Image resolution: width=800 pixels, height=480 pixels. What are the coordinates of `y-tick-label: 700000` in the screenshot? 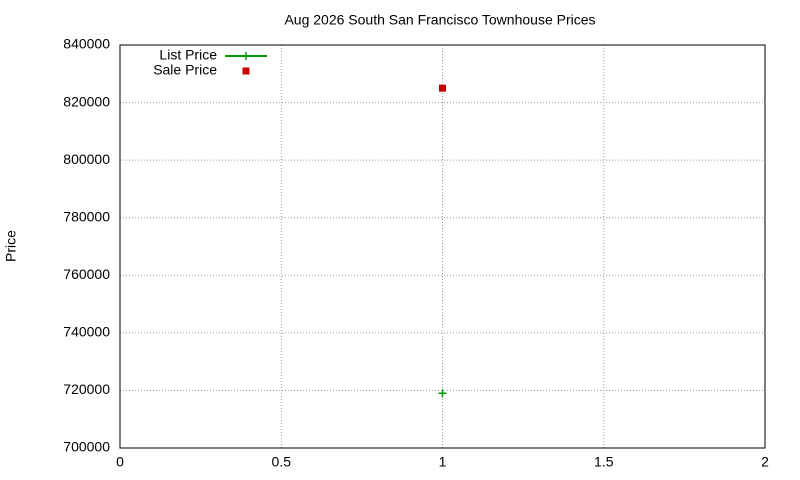 It's located at (86, 447).